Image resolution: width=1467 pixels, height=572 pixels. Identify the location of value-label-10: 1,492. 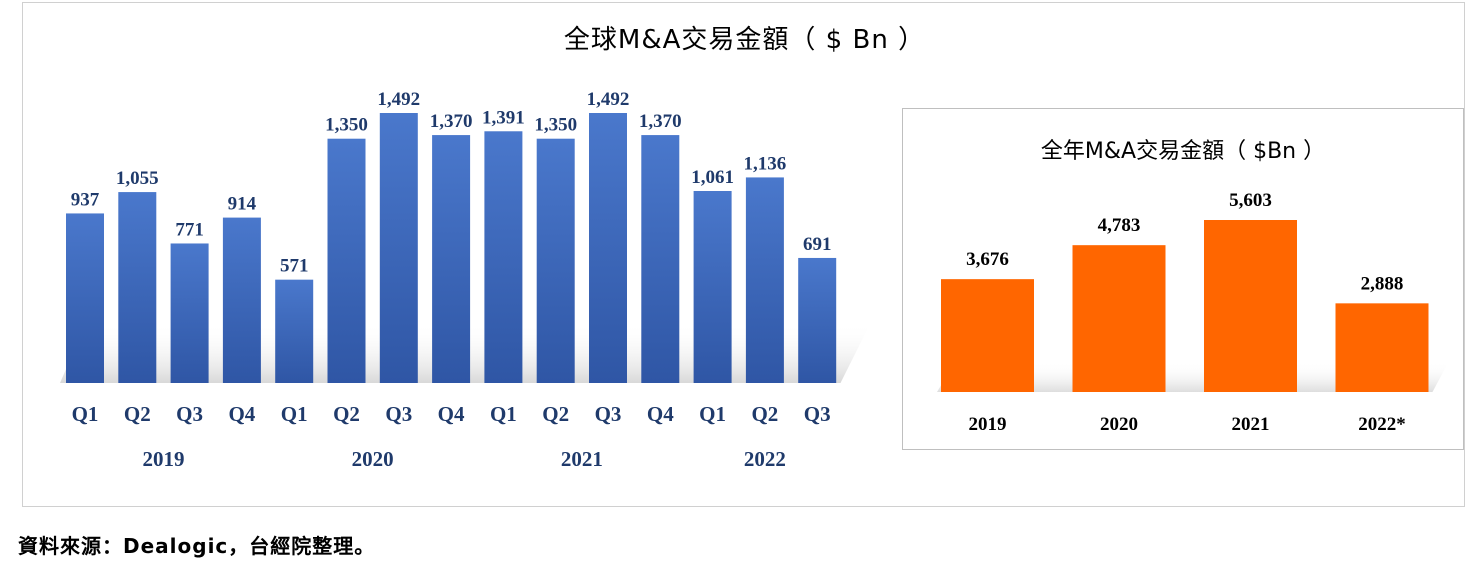
(608, 99).